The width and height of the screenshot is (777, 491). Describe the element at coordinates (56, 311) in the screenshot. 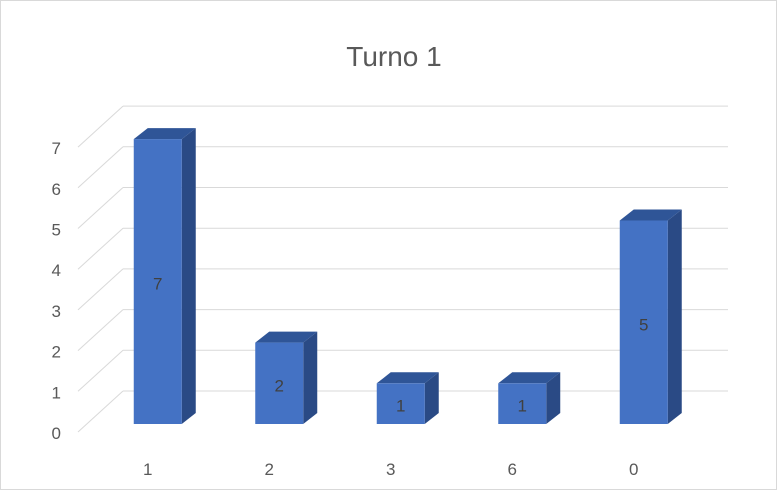

I see `y-tick-label: 3` at that location.